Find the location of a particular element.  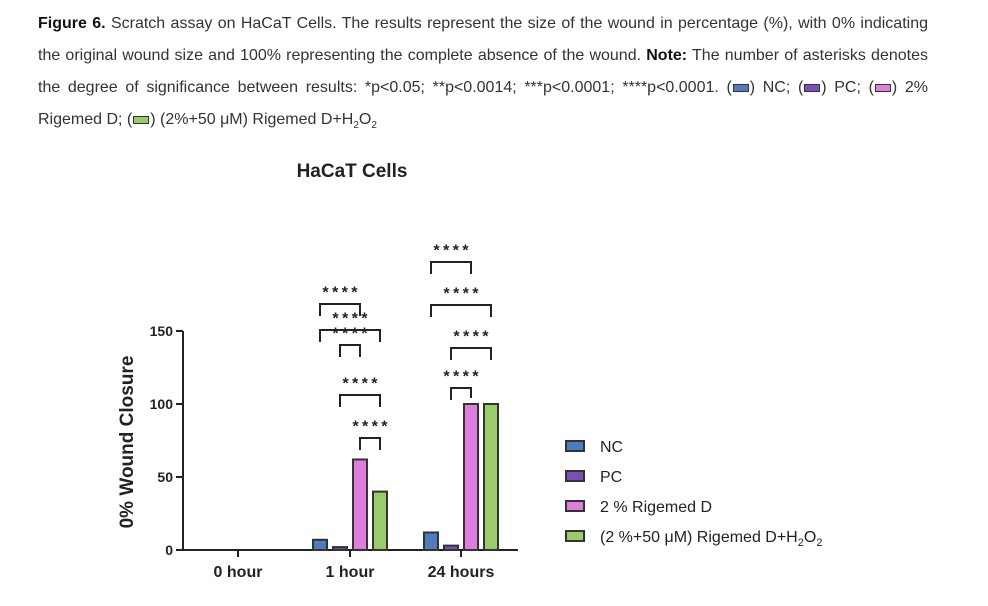

note-label: Note: is located at coordinates (667, 55).